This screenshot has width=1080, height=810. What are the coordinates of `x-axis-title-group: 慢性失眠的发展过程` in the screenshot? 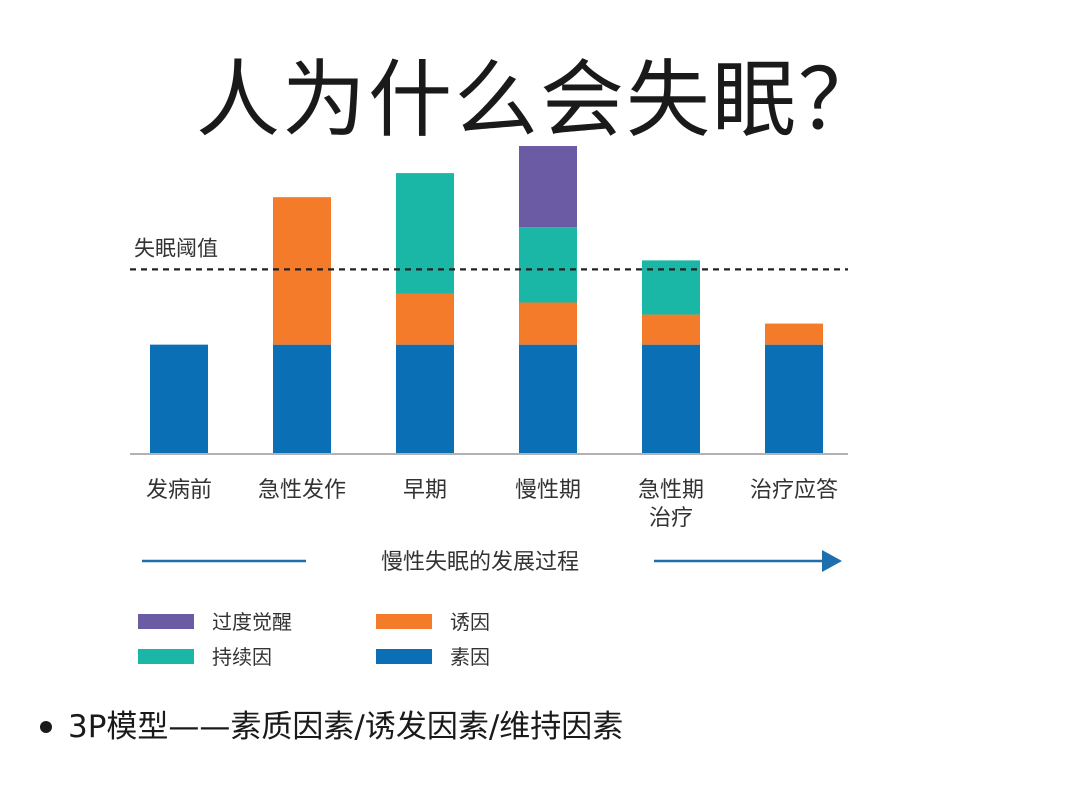 It's located at (492, 562).